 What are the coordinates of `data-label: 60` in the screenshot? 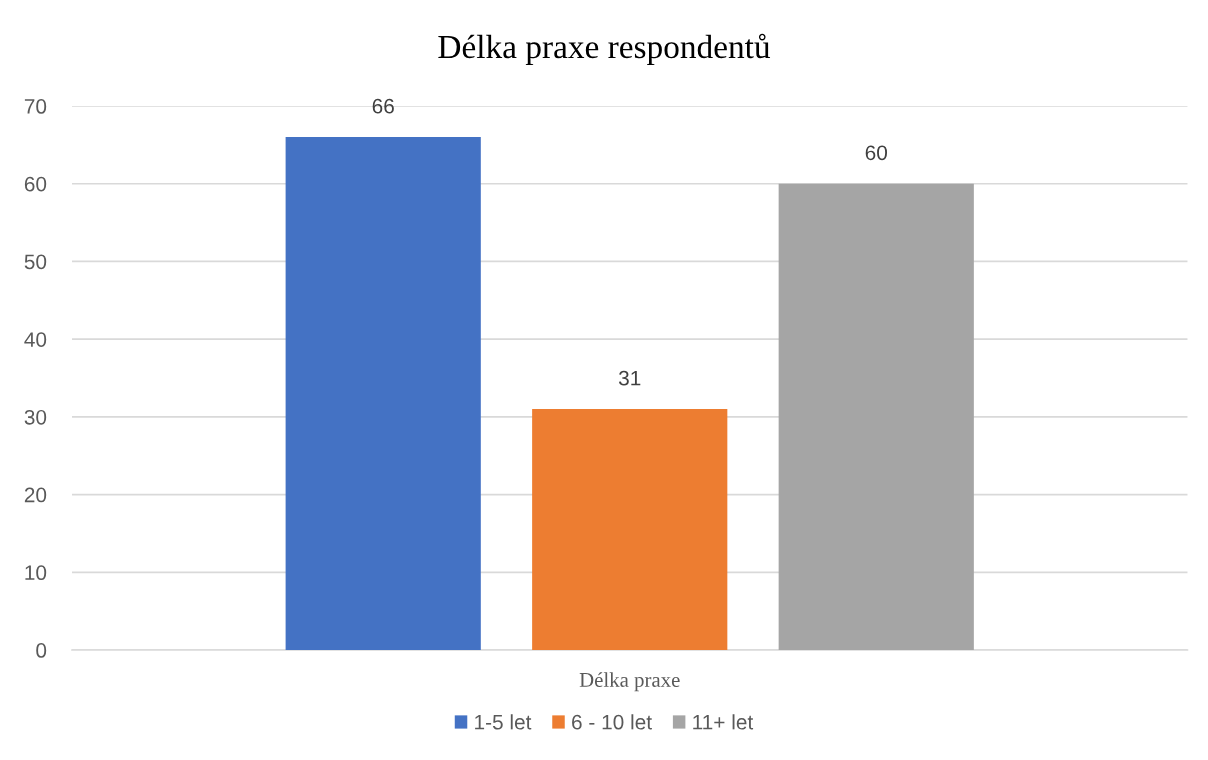 It's located at (876, 153).